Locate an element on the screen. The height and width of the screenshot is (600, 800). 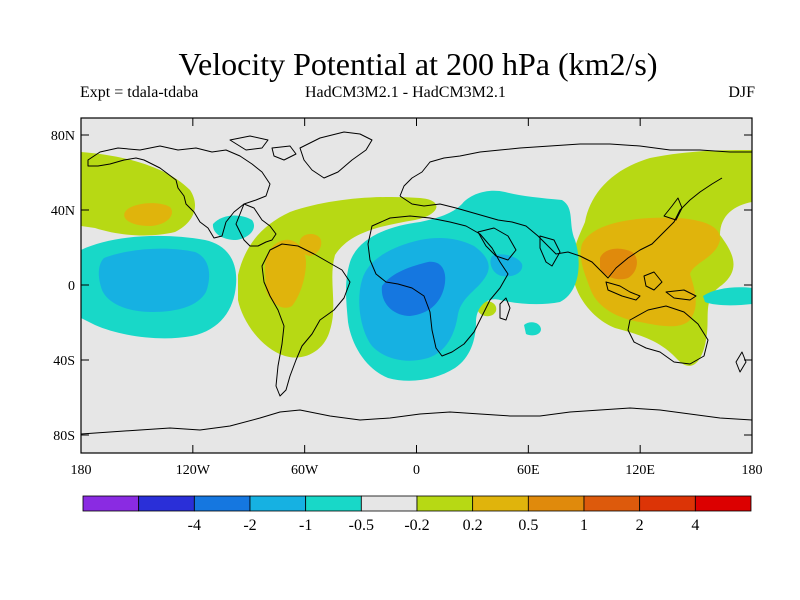
y-tick-label: 40N is located at coordinates (63, 211).